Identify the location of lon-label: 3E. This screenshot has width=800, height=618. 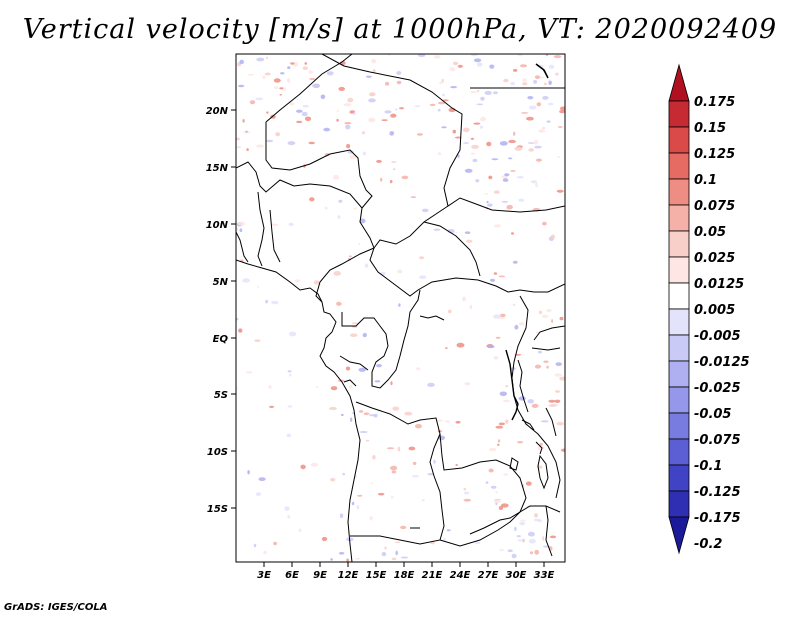
(264, 575).